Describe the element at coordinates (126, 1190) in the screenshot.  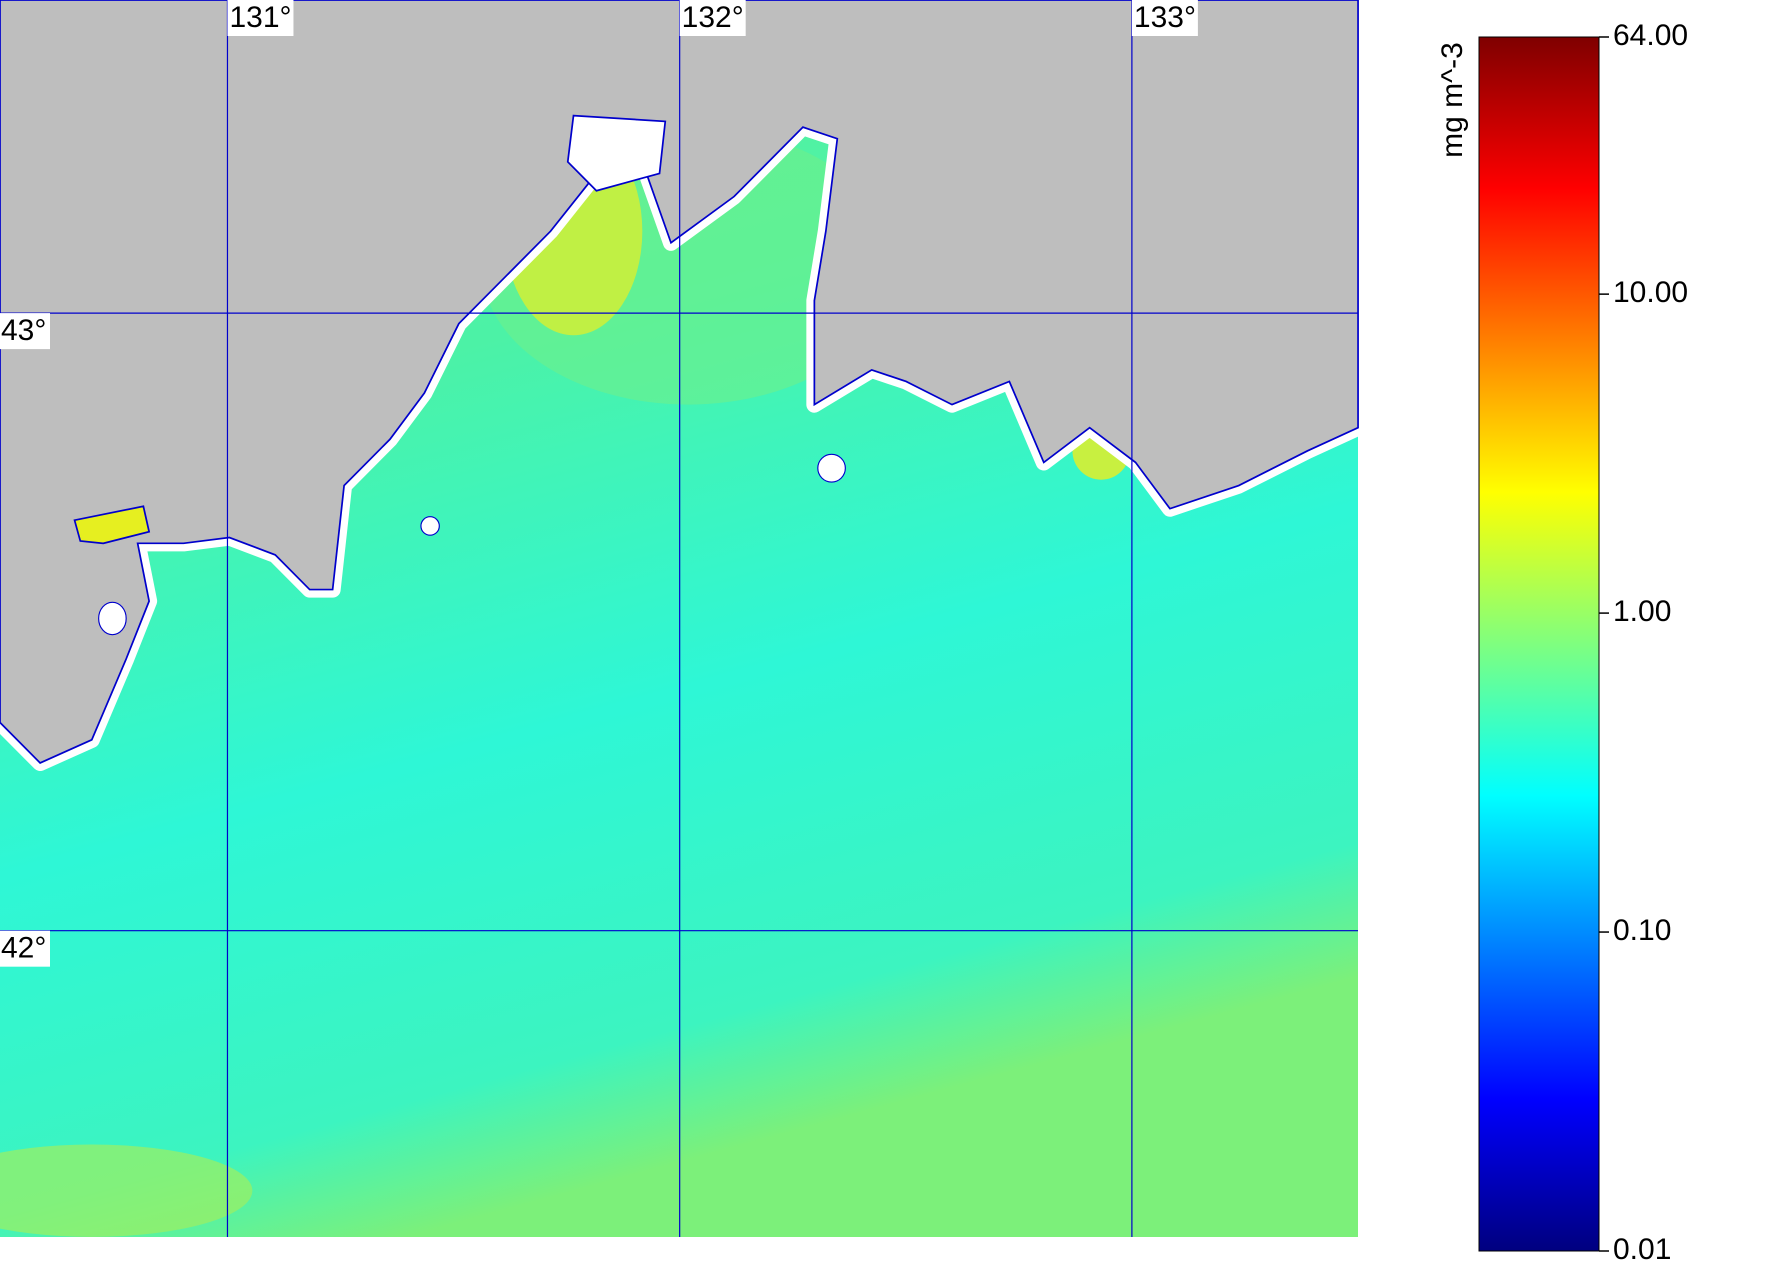
I see `sea-patch` at that location.